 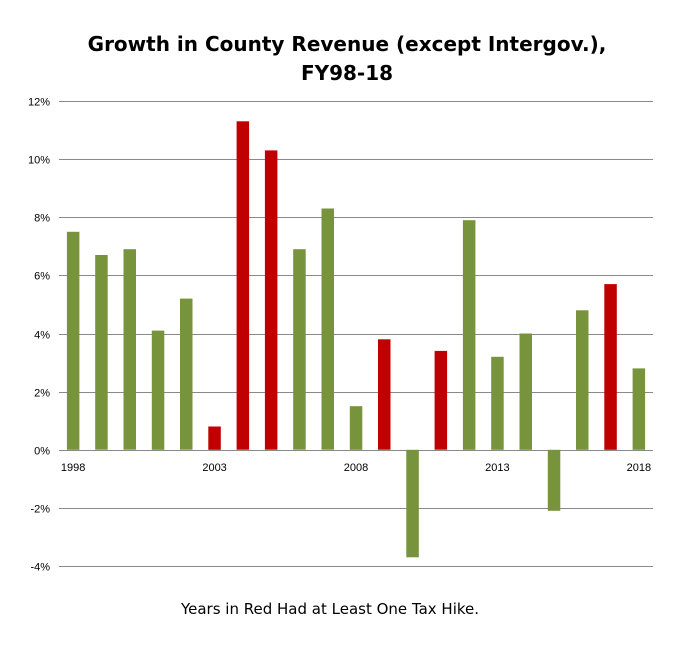 I want to click on bar-2013, so click(x=497, y=403).